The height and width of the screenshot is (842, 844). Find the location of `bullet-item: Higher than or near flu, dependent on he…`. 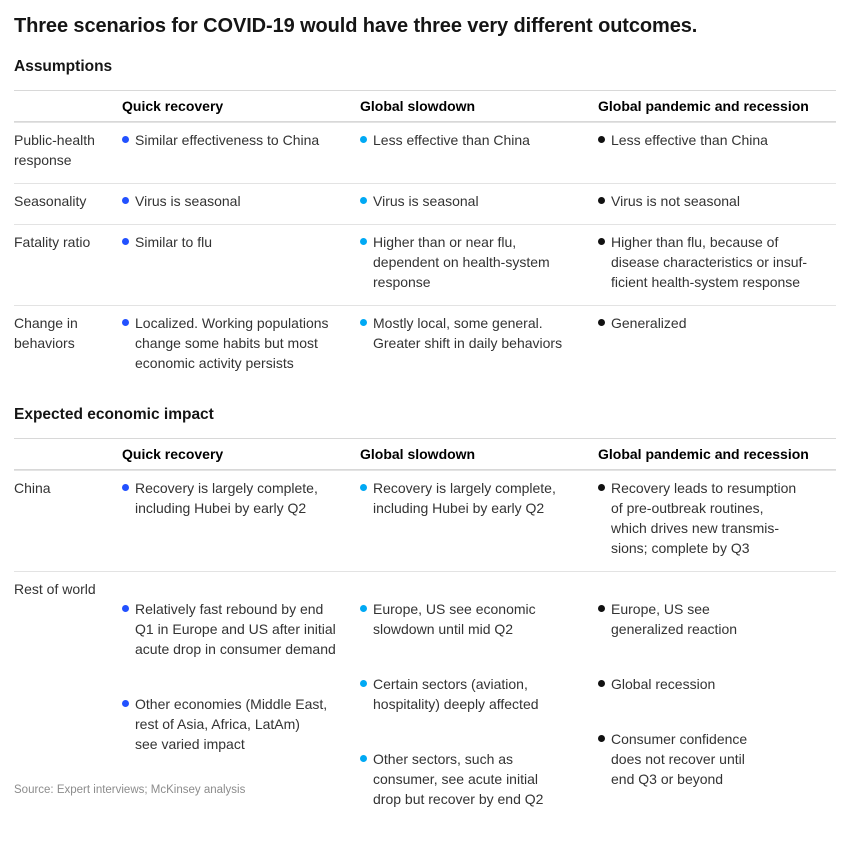

bullet-item: Higher than or near flu, dependent on he… is located at coordinates (476, 262).